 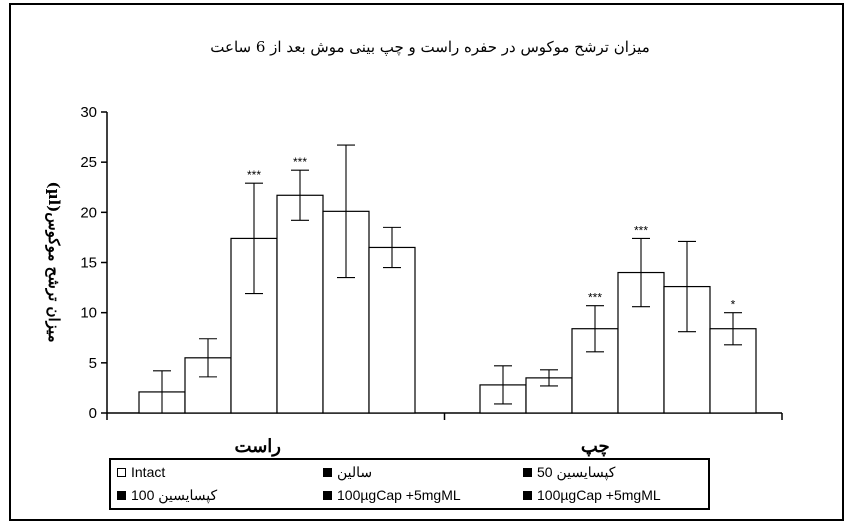 What do you see at coordinates (54, 262) in the screenshot?
I see `y-axis-label: میزان ترشح موکوس(µl)` at bounding box center [54, 262].